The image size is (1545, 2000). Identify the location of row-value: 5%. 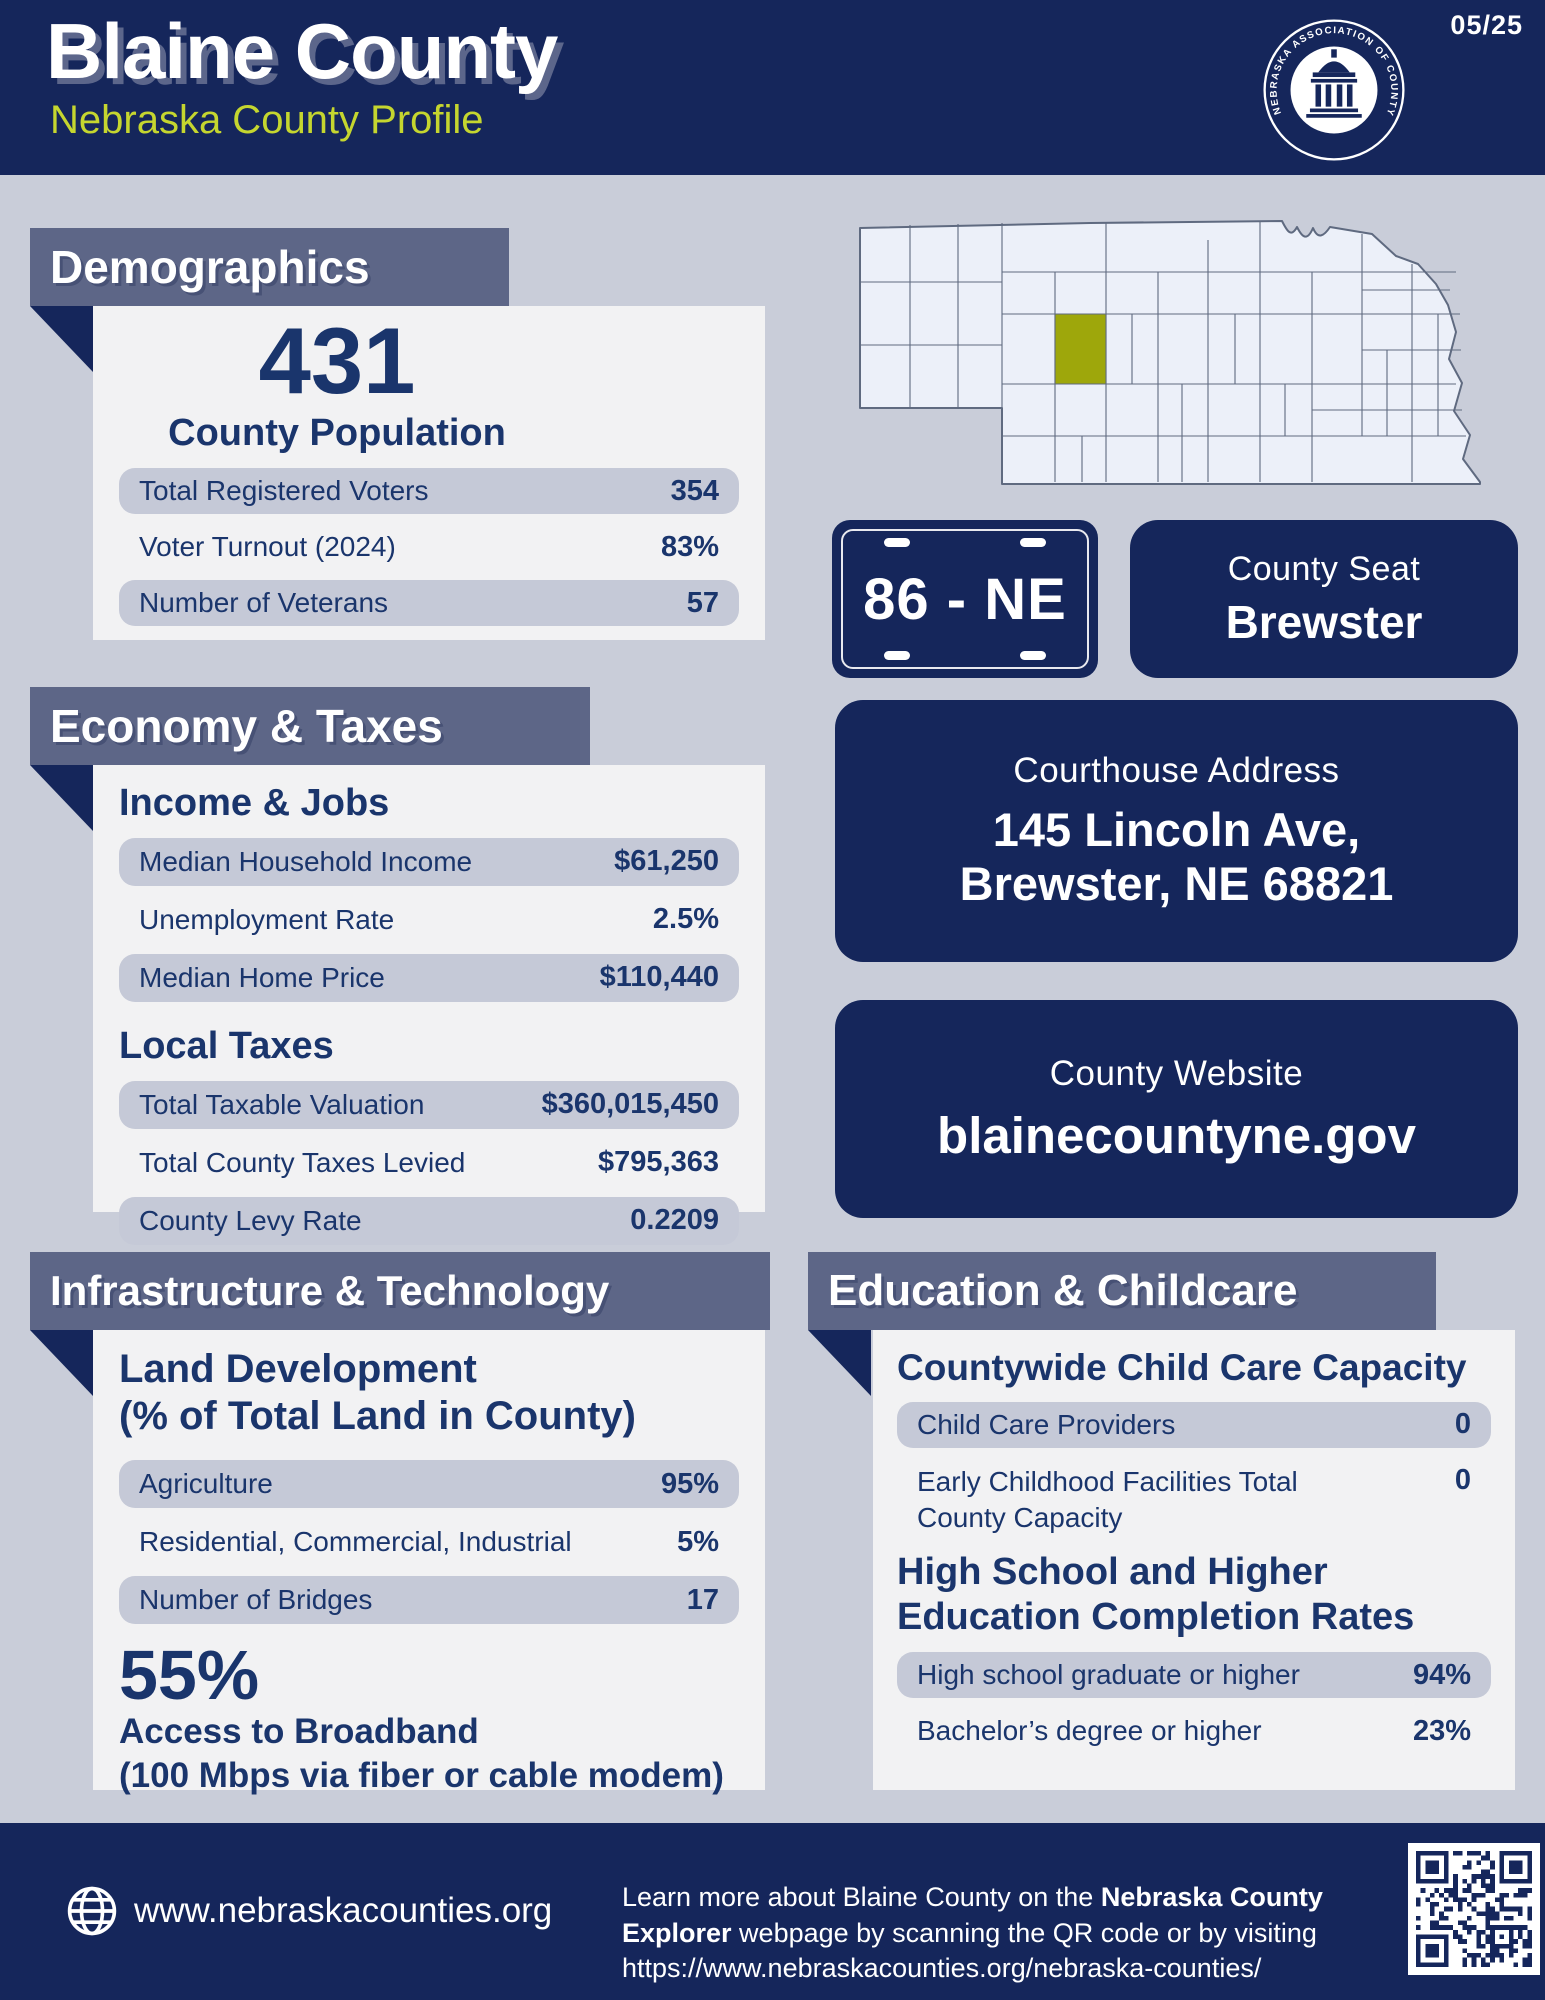
(698, 1541).